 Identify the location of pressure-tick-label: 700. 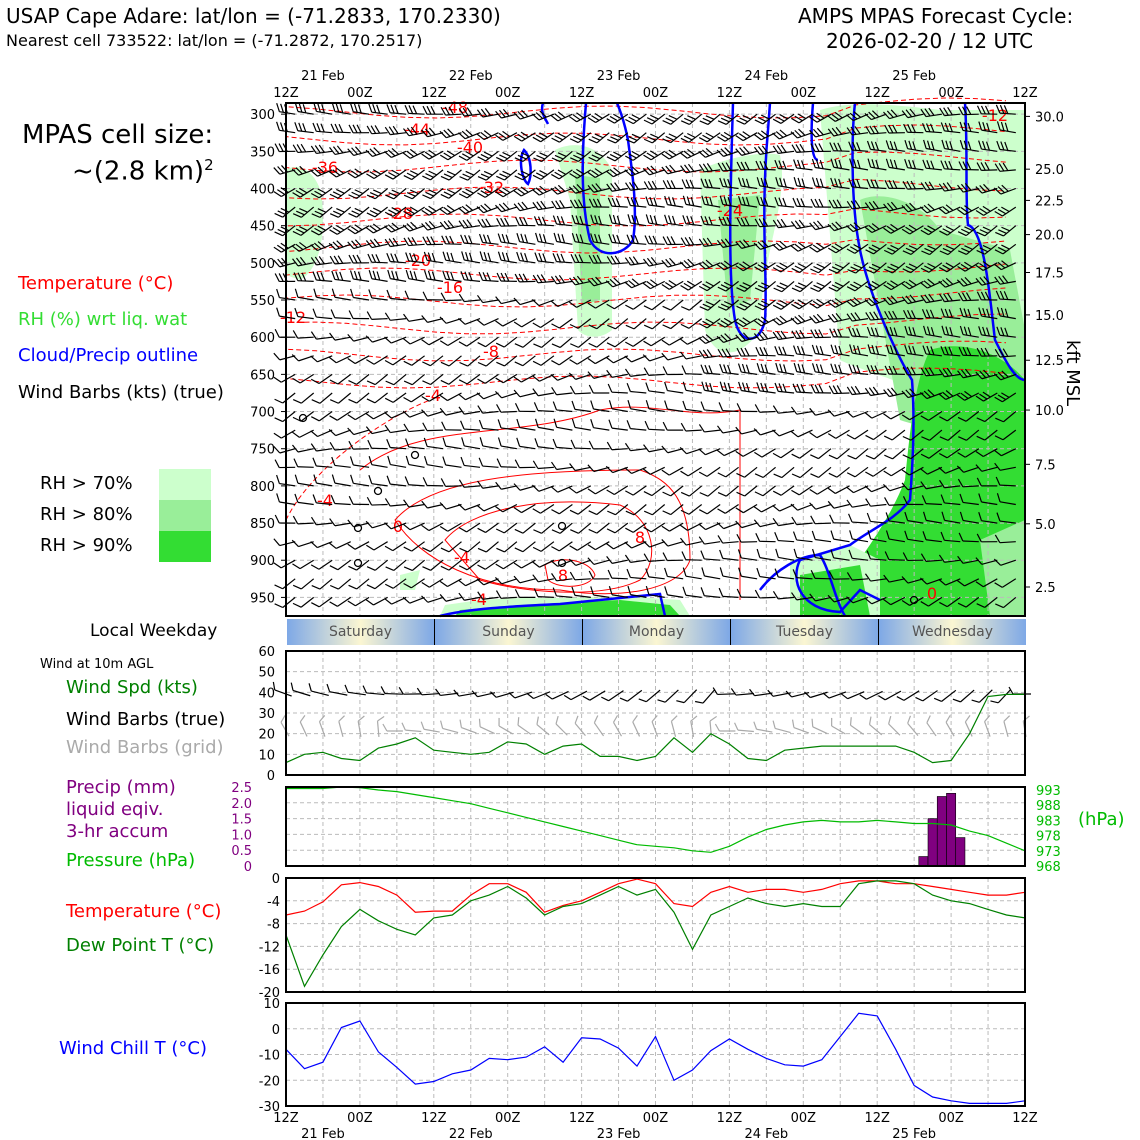
(262, 413).